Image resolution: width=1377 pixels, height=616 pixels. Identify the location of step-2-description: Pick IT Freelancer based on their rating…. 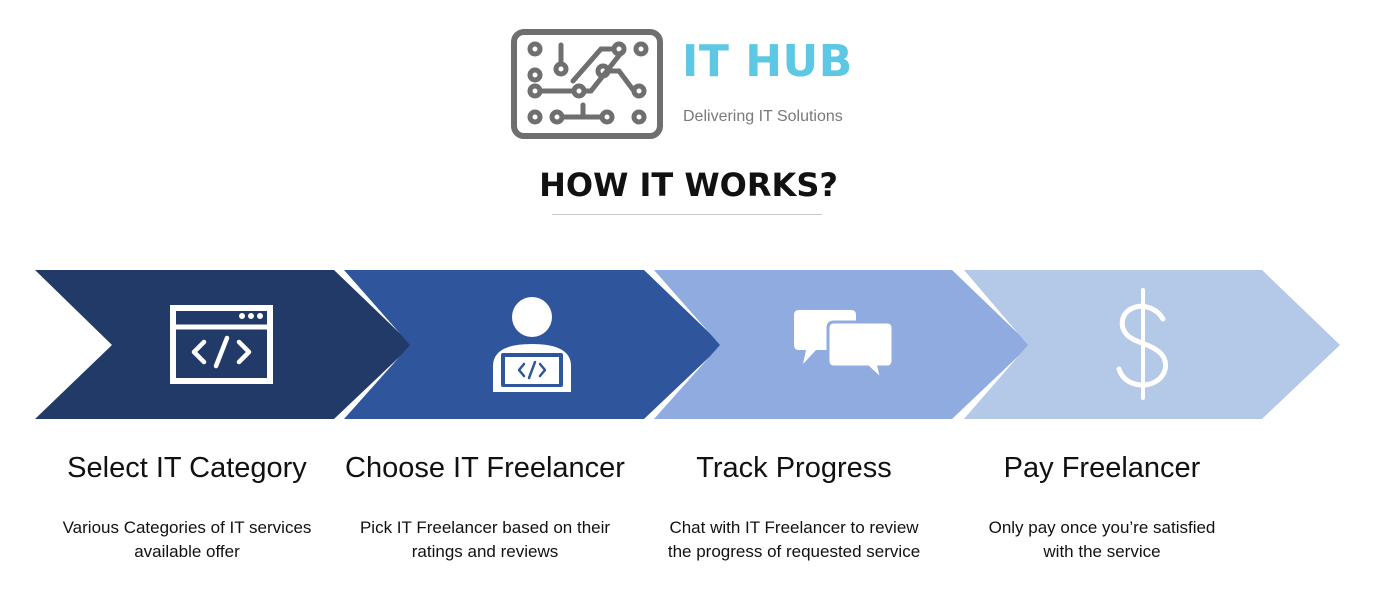
(485, 539).